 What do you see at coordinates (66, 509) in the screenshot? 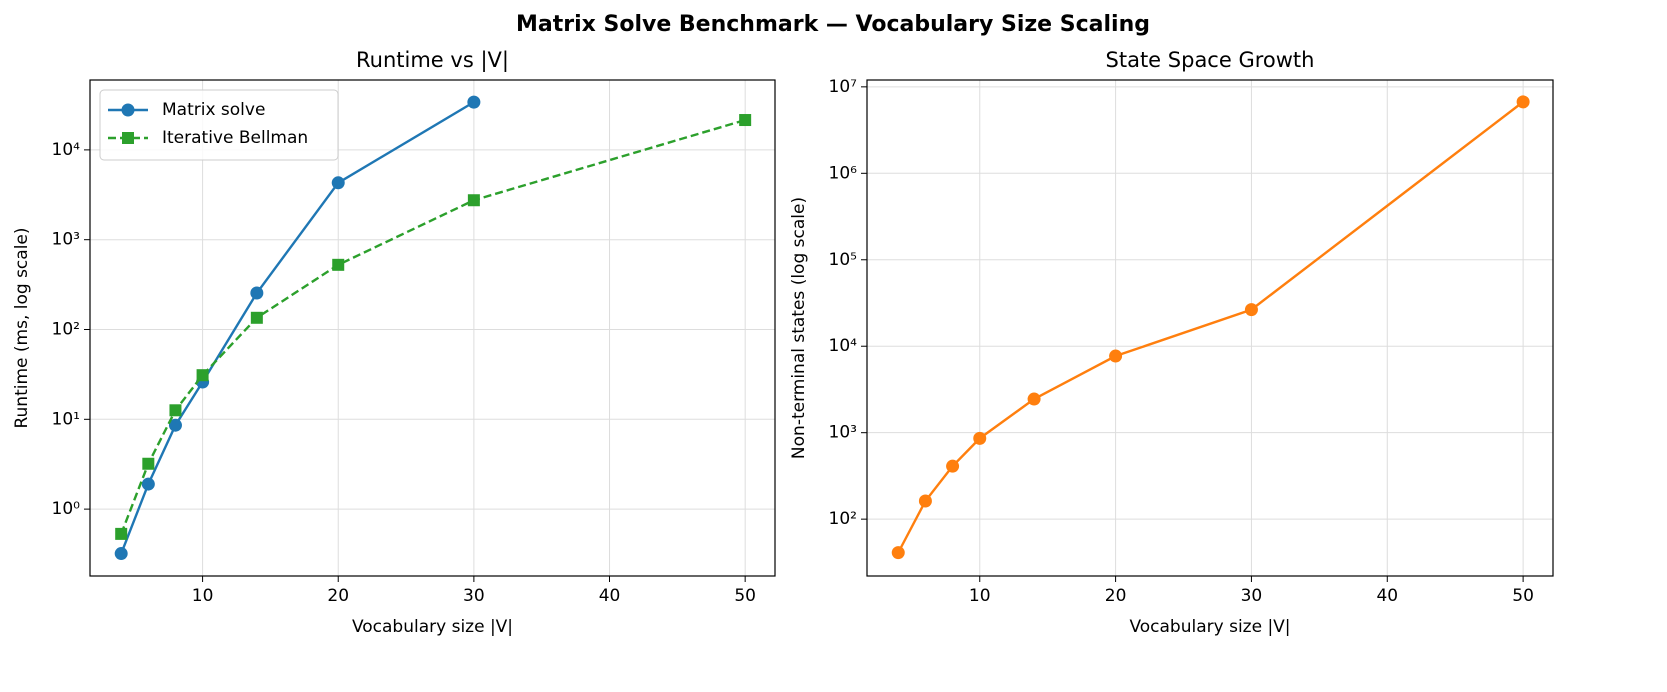
I see `y-tick-label: 10⁰` at bounding box center [66, 509].